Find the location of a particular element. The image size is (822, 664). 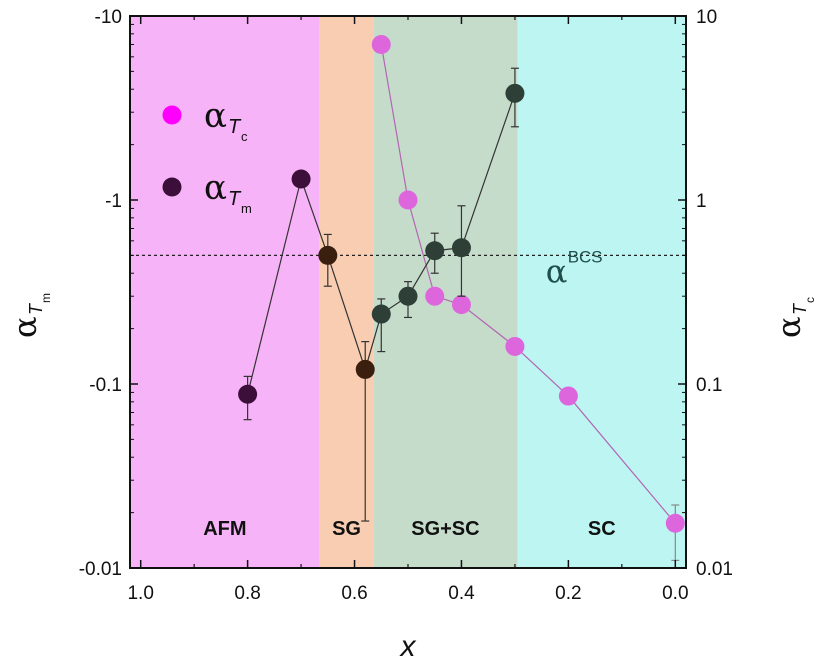

y-right-tick-label: 10 is located at coordinates (706, 17).